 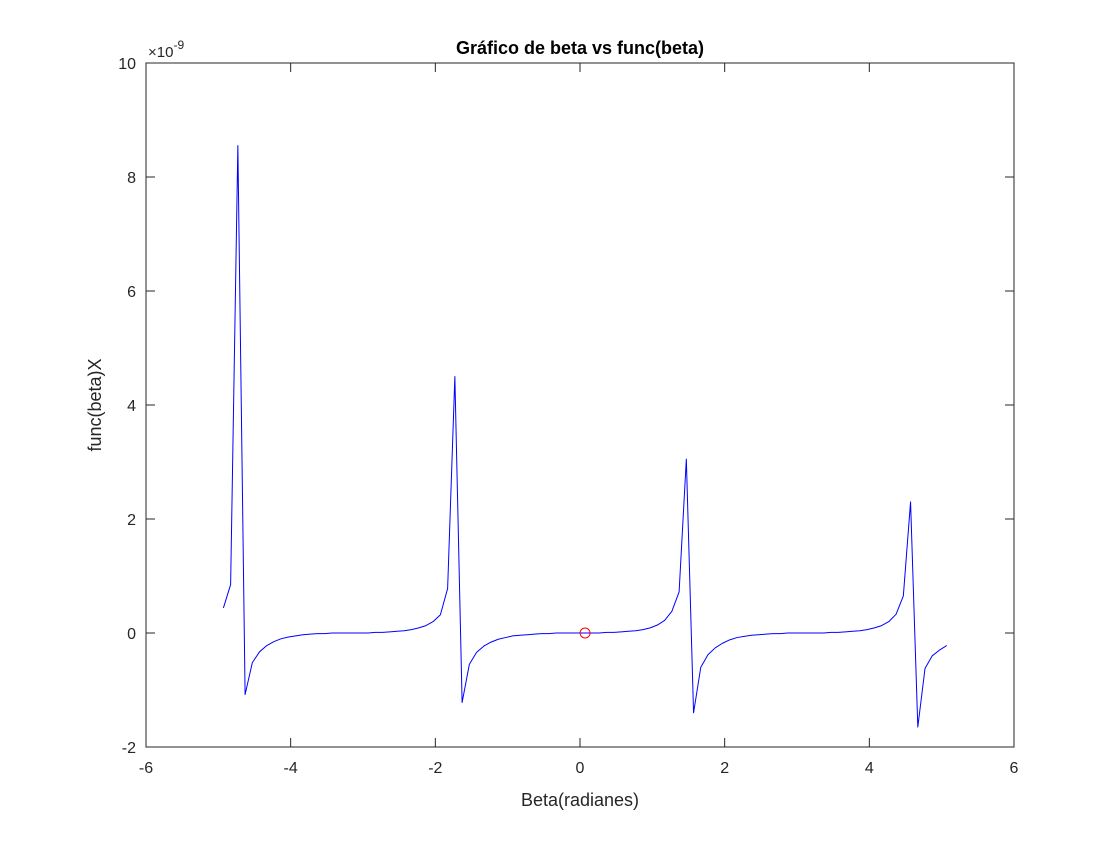 I want to click on x-tick-label: -2, so click(x=435, y=768).